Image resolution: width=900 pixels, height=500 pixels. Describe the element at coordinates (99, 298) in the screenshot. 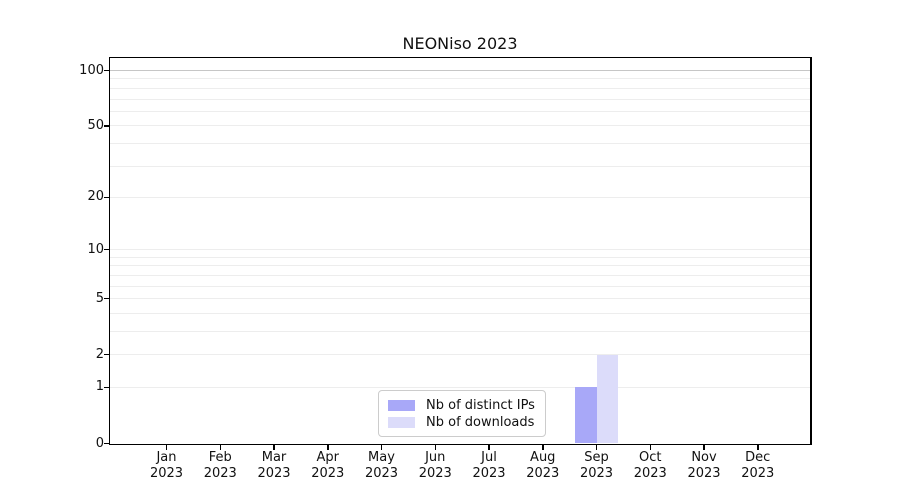

I see `y-tick-label: 5` at that location.